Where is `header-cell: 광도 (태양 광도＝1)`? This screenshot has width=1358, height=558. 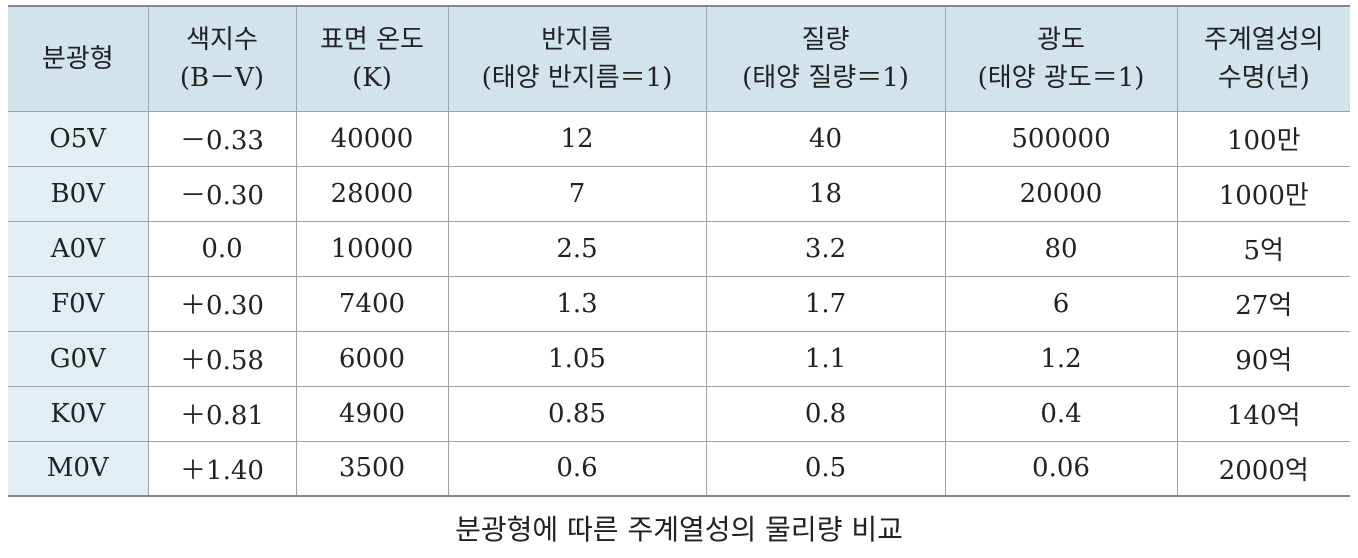
header-cell: 광도 (태양 광도＝1) is located at coordinates (1061, 58).